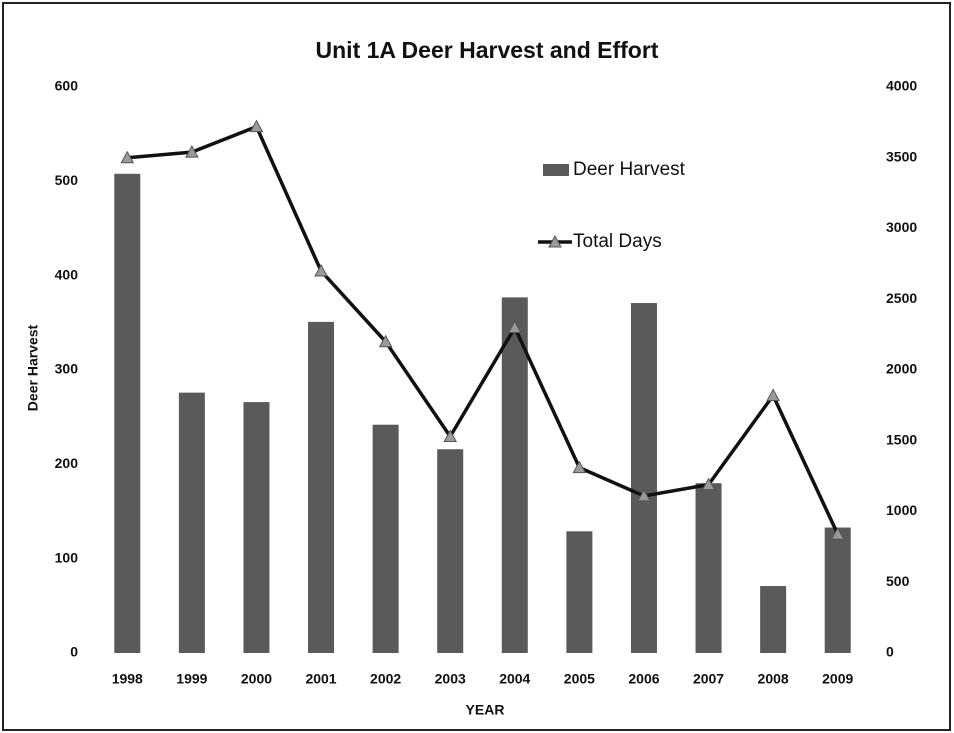 This screenshot has width=954, height=733. Describe the element at coordinates (191, 679) in the screenshot. I see `x-tick-label: 1999` at that location.